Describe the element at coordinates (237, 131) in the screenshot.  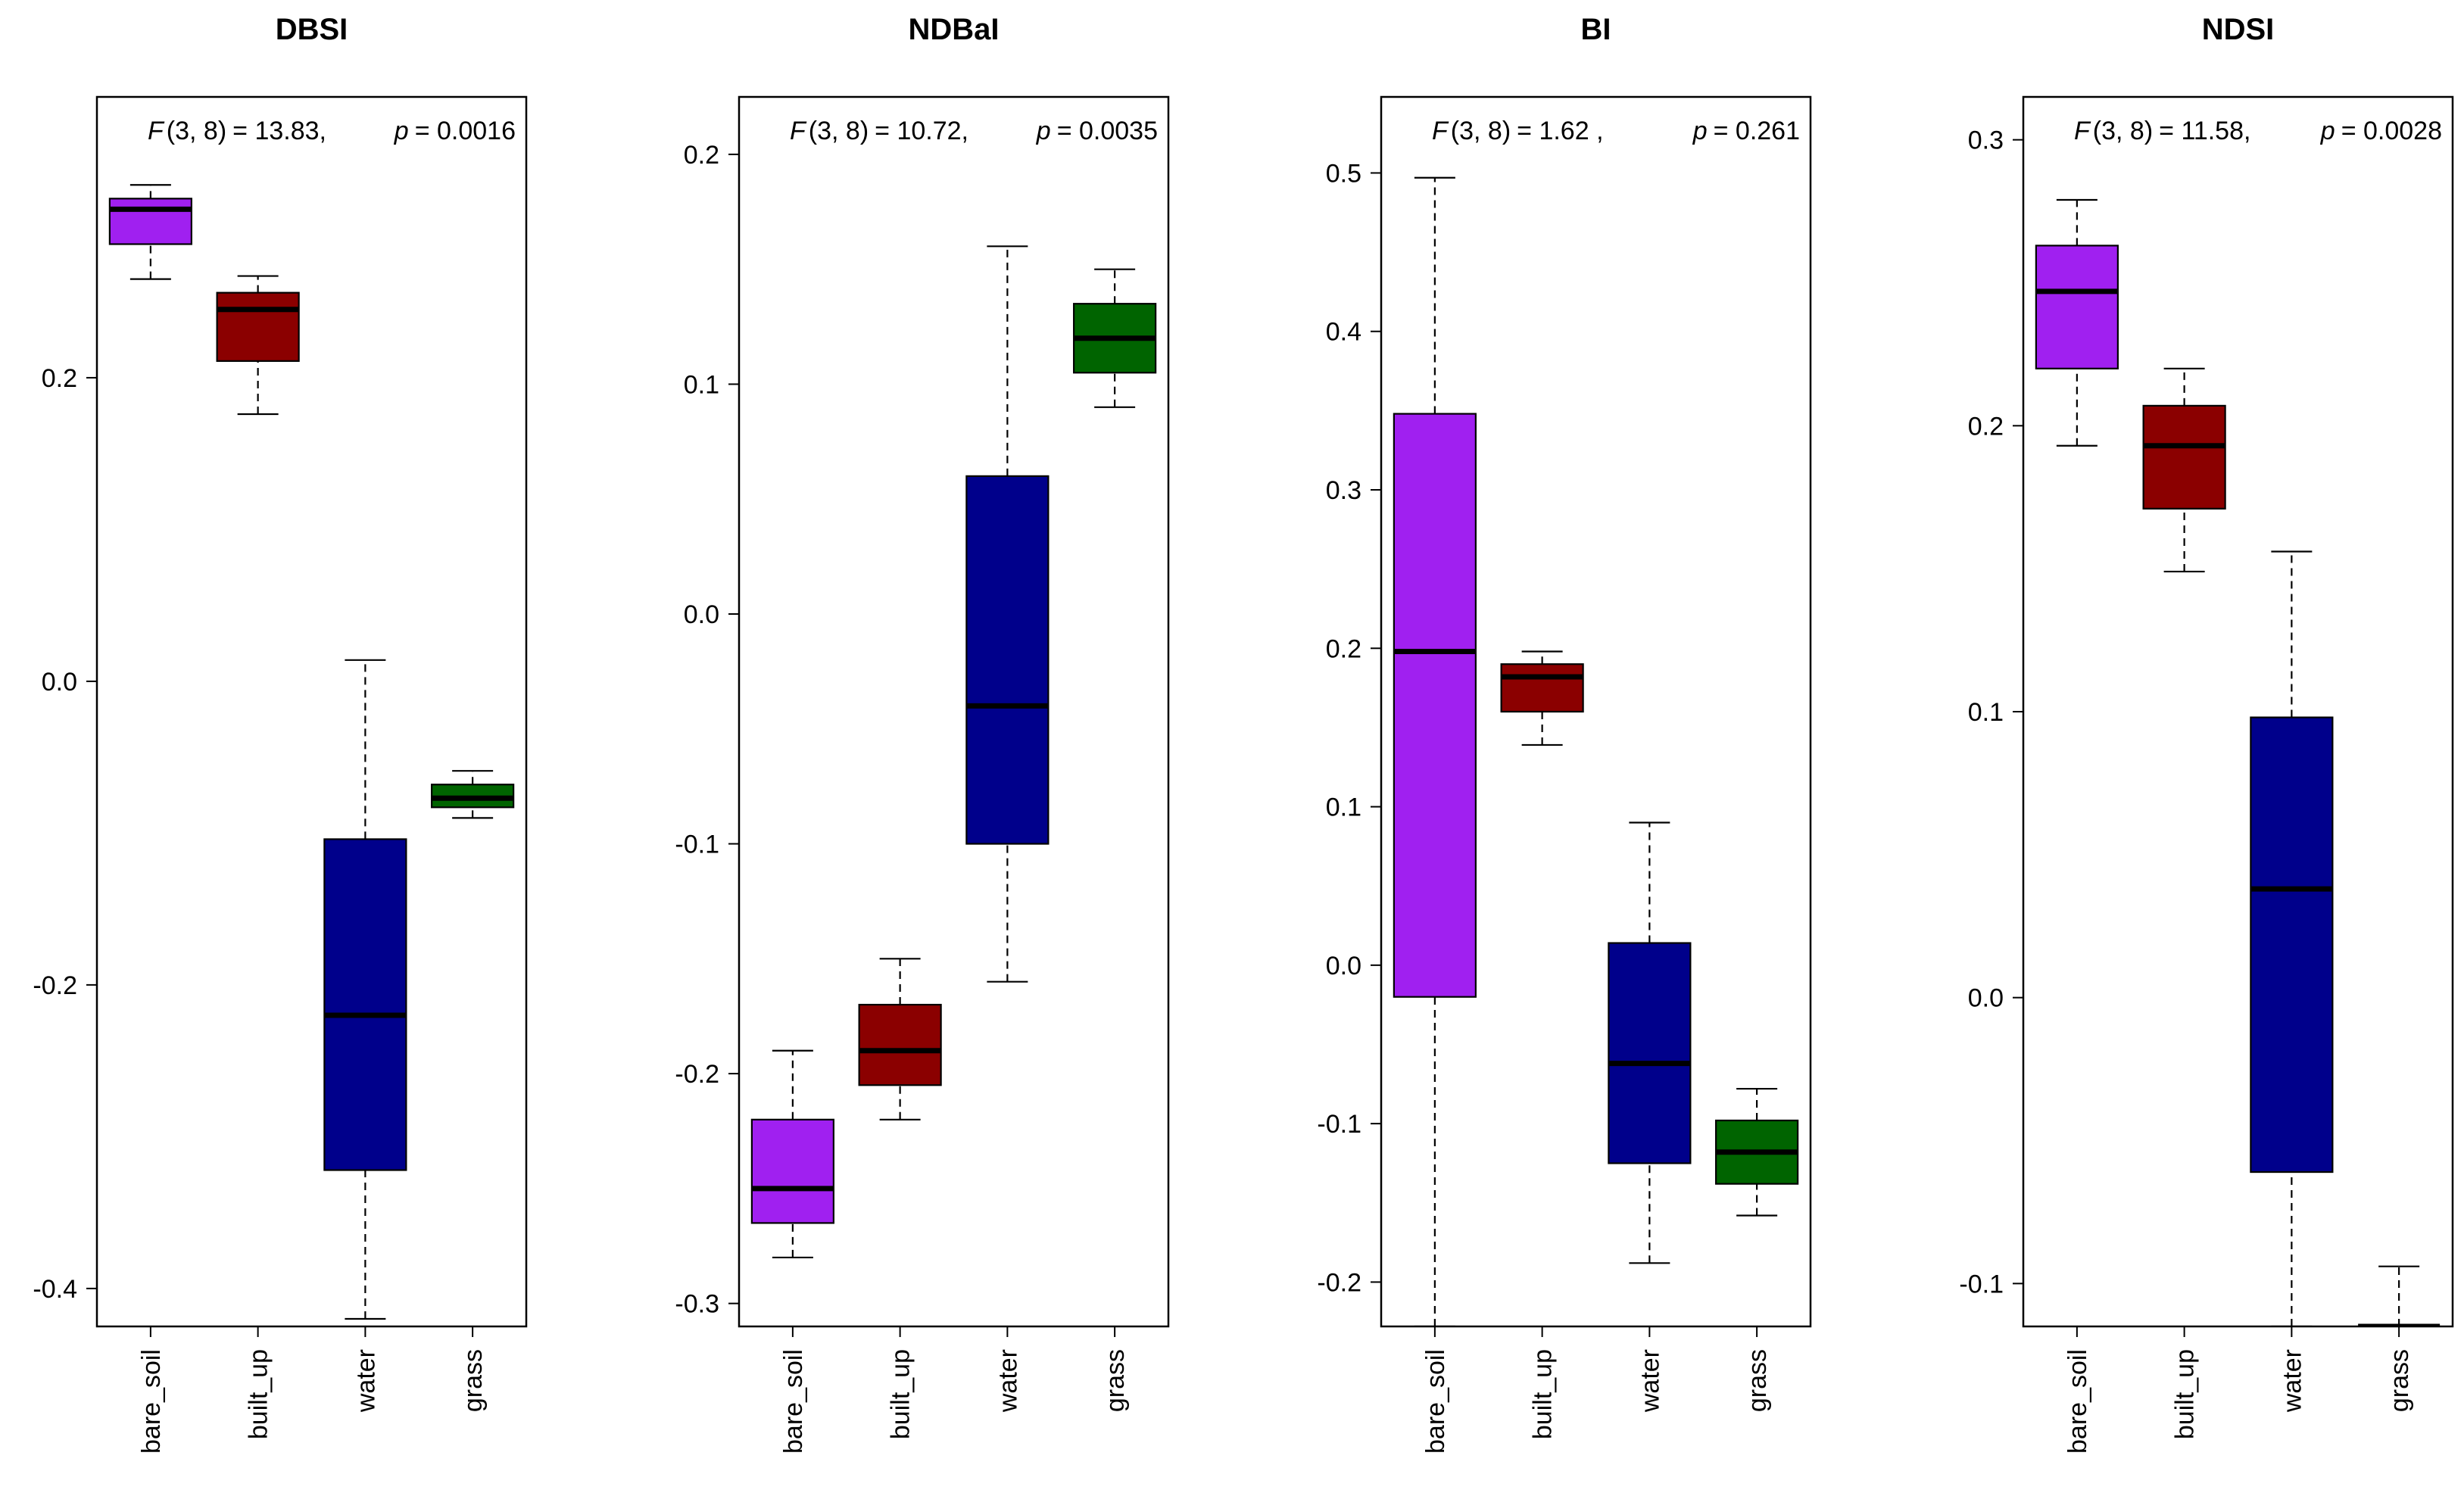
I see `f-statistic: F (3, 8) = 13.83,` at that location.